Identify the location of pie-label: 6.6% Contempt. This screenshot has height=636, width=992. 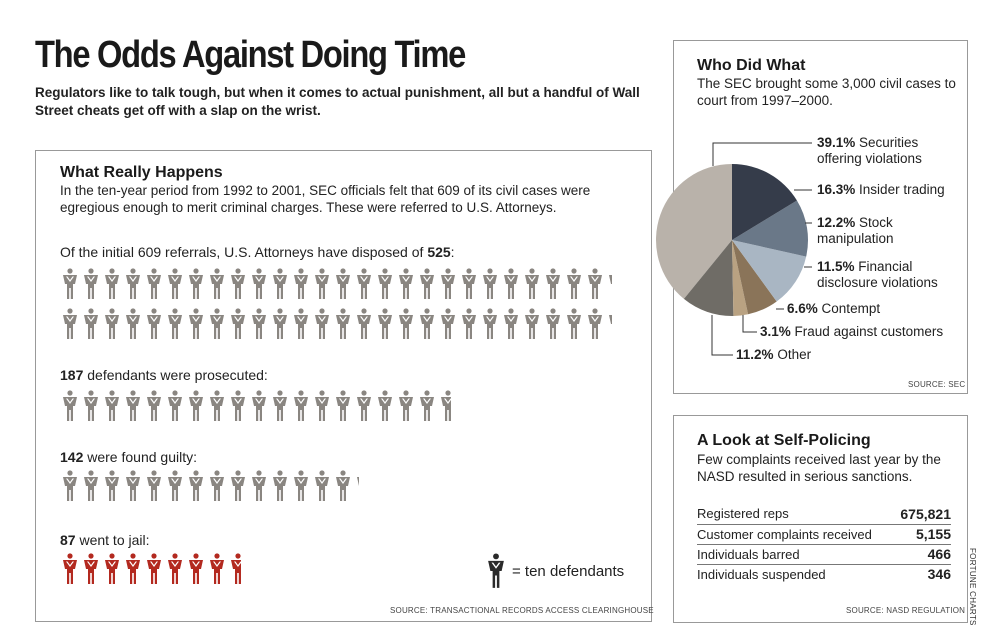
(834, 308).